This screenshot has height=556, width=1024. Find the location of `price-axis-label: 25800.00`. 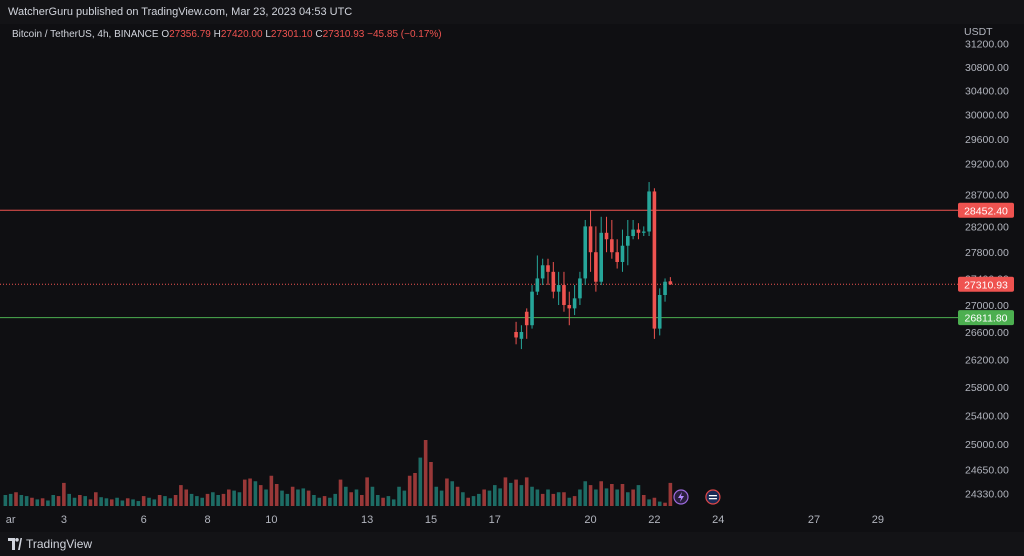

price-axis-label: 25800.00 is located at coordinates (987, 388).